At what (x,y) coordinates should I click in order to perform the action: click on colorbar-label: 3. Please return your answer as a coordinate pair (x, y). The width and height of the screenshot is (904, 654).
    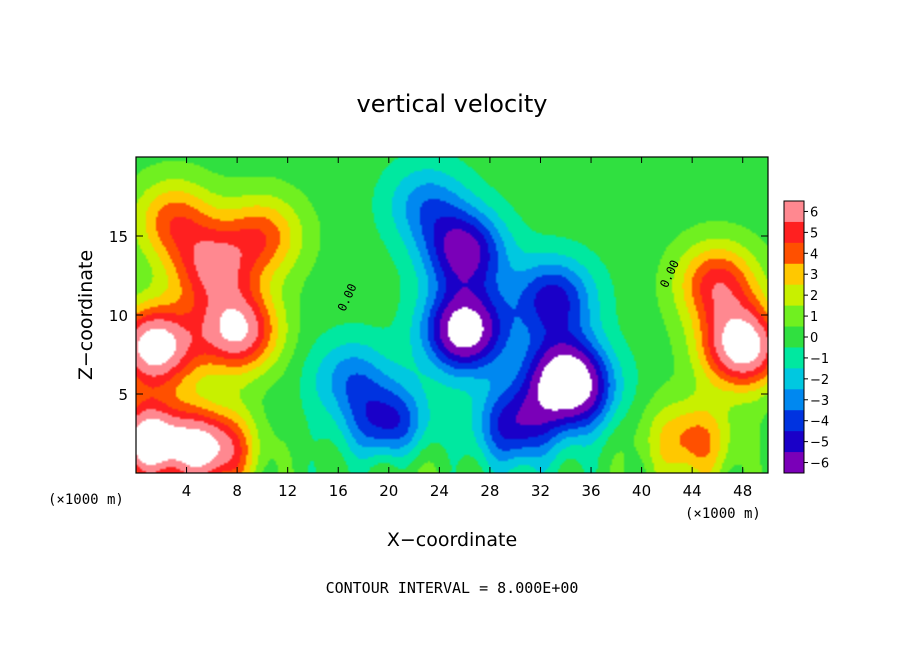
    Looking at the image, I should click on (814, 275).